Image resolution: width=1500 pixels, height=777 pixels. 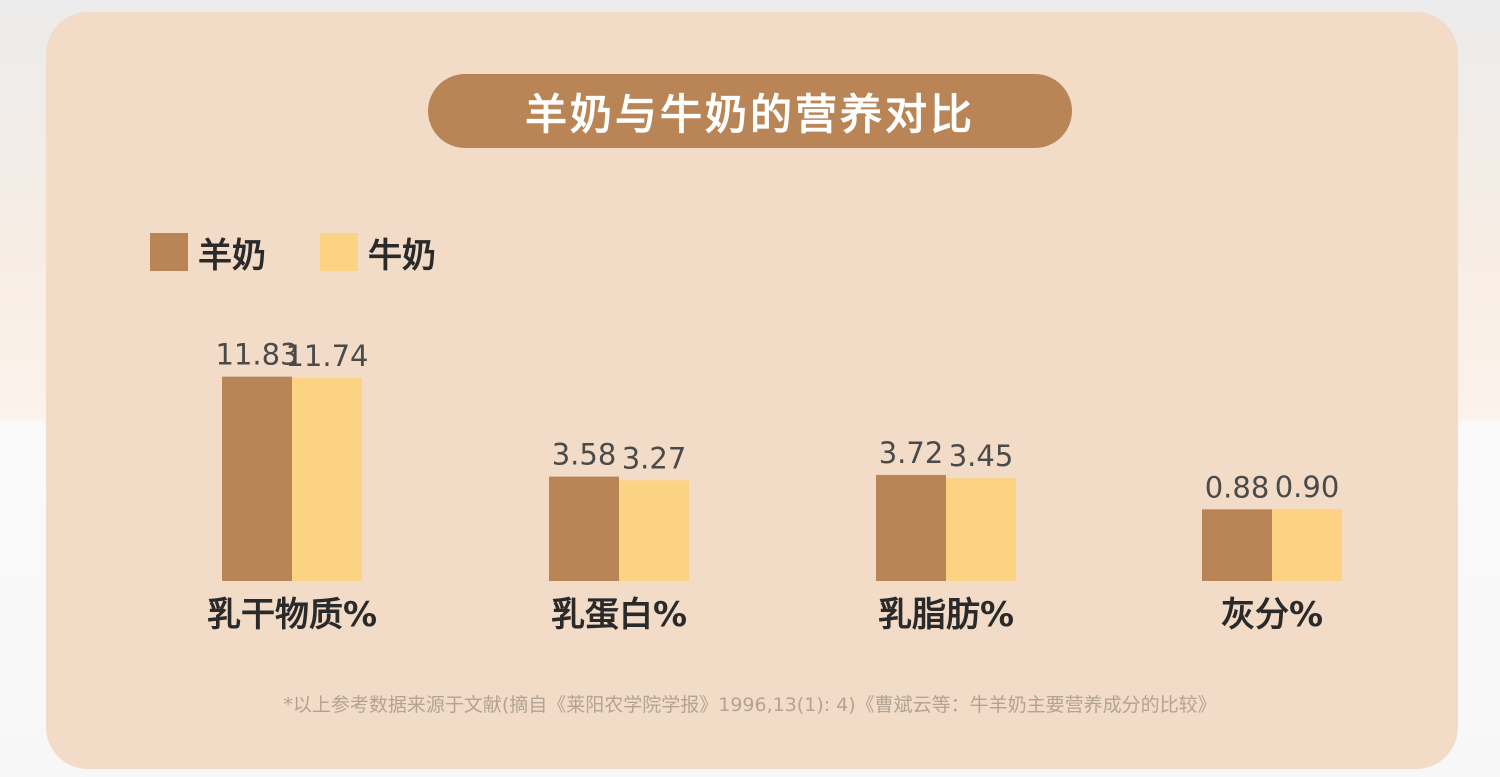 What do you see at coordinates (584, 528) in the screenshot?
I see `bar-goat-protein` at bounding box center [584, 528].